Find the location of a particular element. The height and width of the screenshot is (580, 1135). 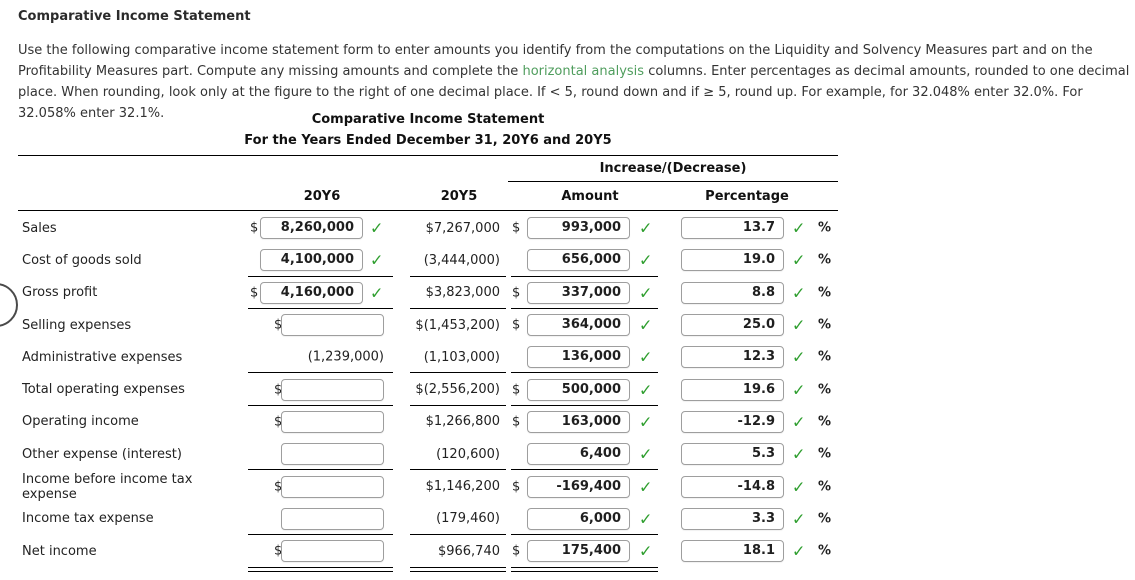

percentage-cell: 8.8 ✓% is located at coordinates (751, 293).